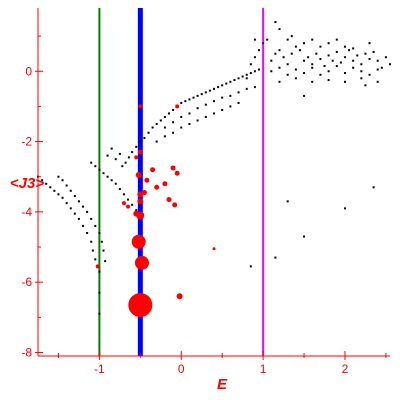 The height and width of the screenshot is (400, 400). I want to click on y-tick-label: 0, so click(28, 71).